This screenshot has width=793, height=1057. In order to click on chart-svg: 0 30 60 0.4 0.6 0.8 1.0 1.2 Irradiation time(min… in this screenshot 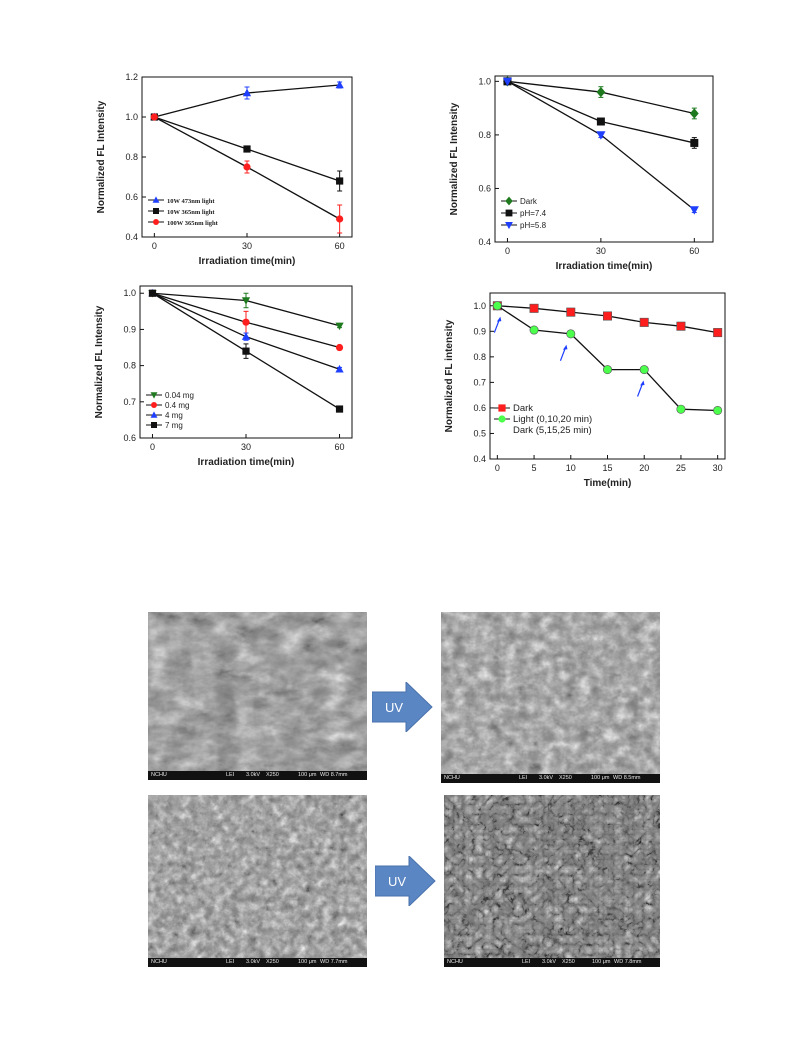, I will do `click(224, 169)`.